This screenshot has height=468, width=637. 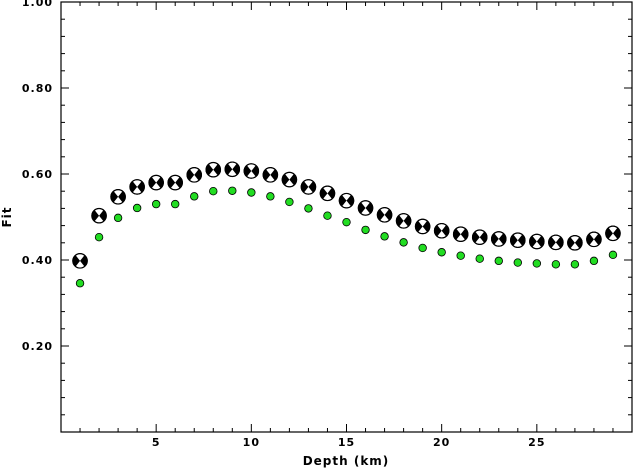 What do you see at coordinates (37, 346) in the screenshot?
I see `y-tick-label: 0.20` at bounding box center [37, 346].